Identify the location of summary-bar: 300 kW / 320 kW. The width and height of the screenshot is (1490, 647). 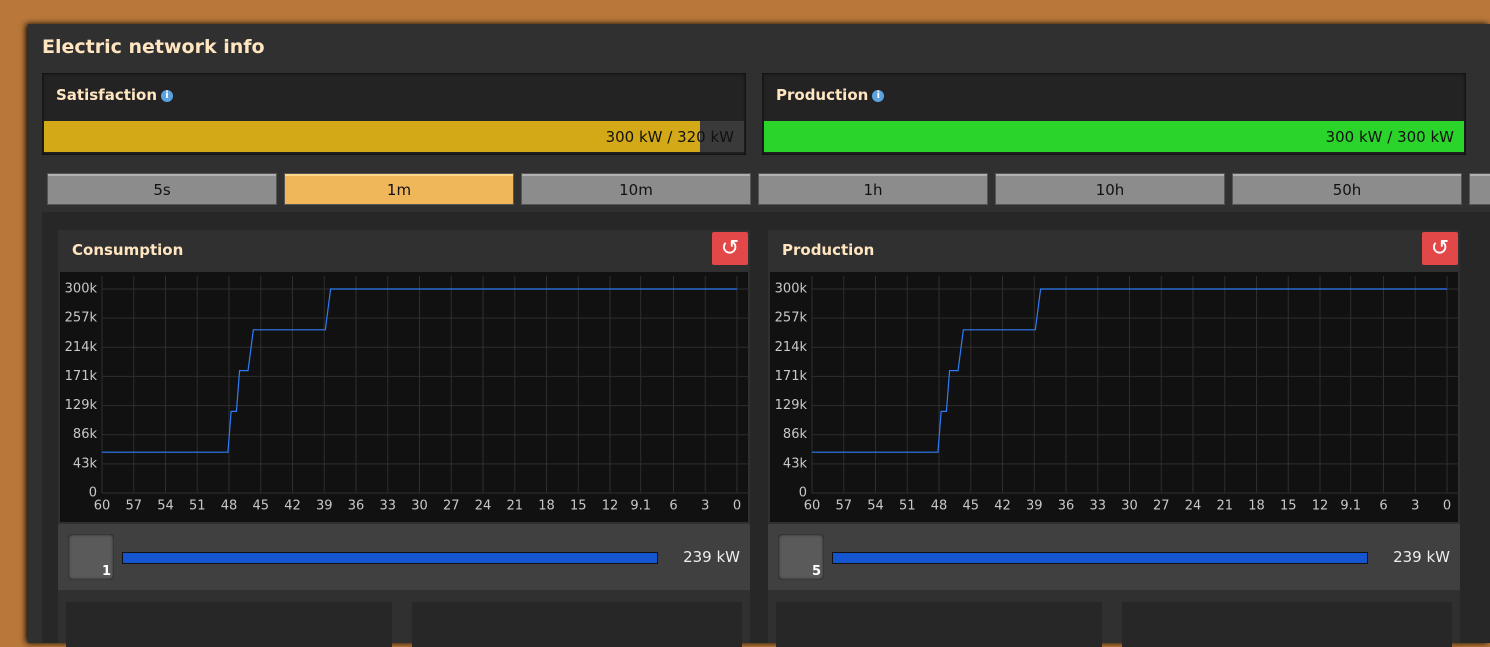
(394, 136).